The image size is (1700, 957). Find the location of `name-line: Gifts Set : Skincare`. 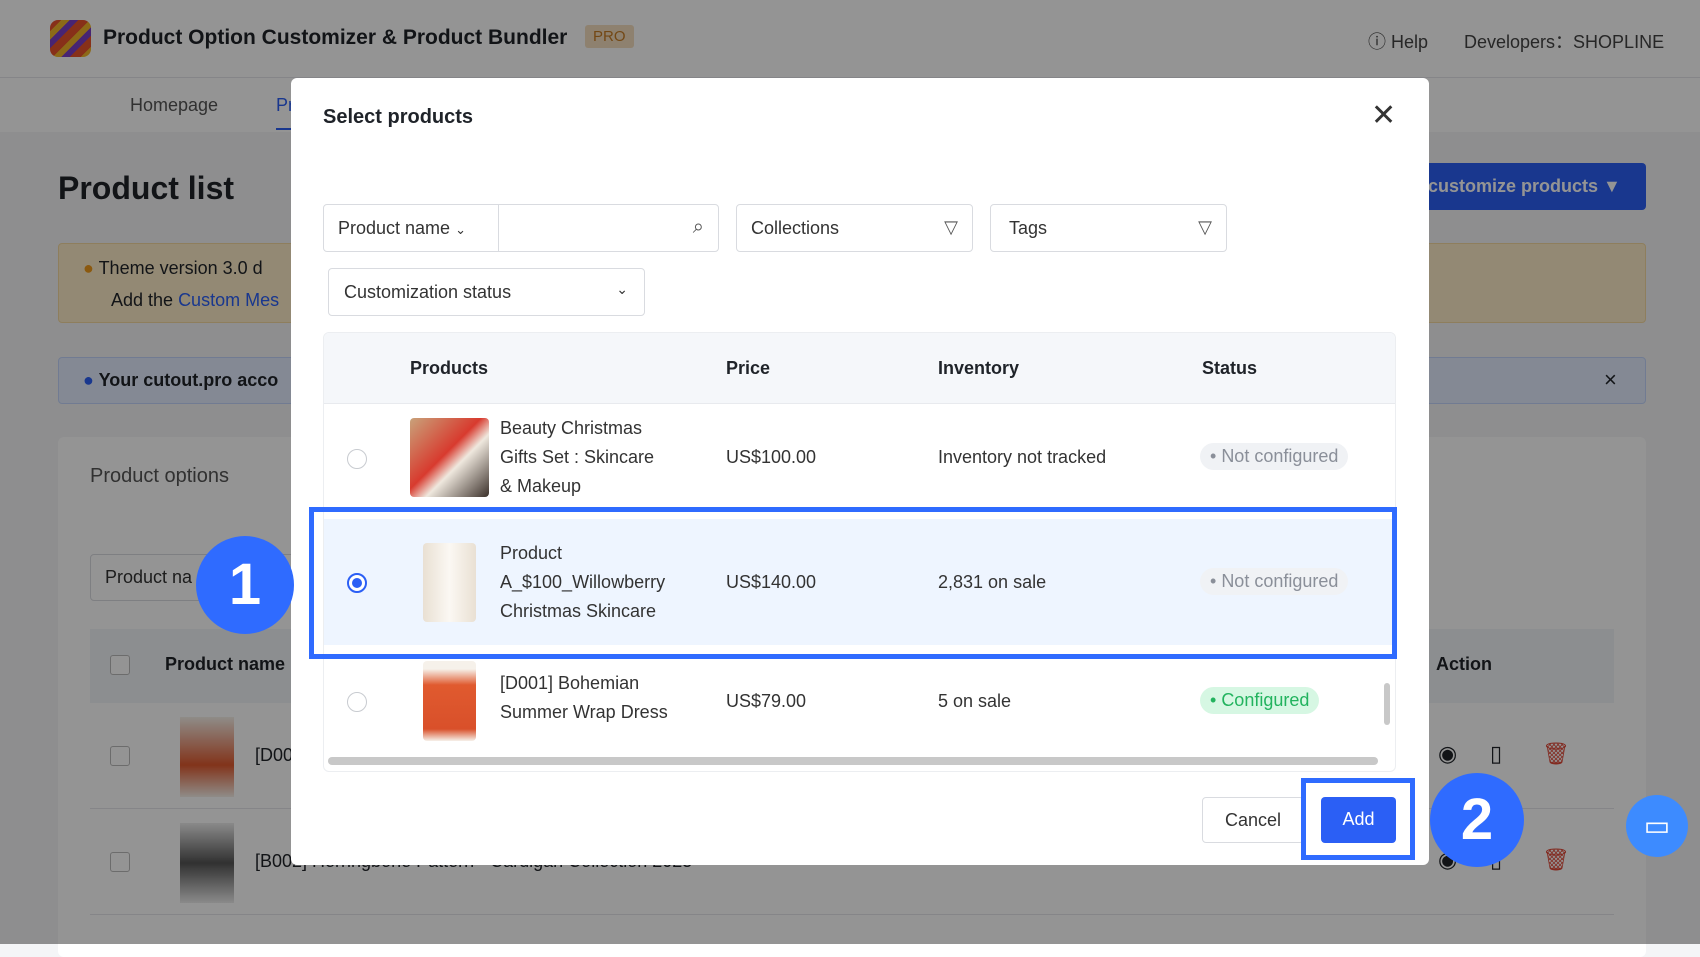

name-line: Gifts Set : Skincare is located at coordinates (577, 457).